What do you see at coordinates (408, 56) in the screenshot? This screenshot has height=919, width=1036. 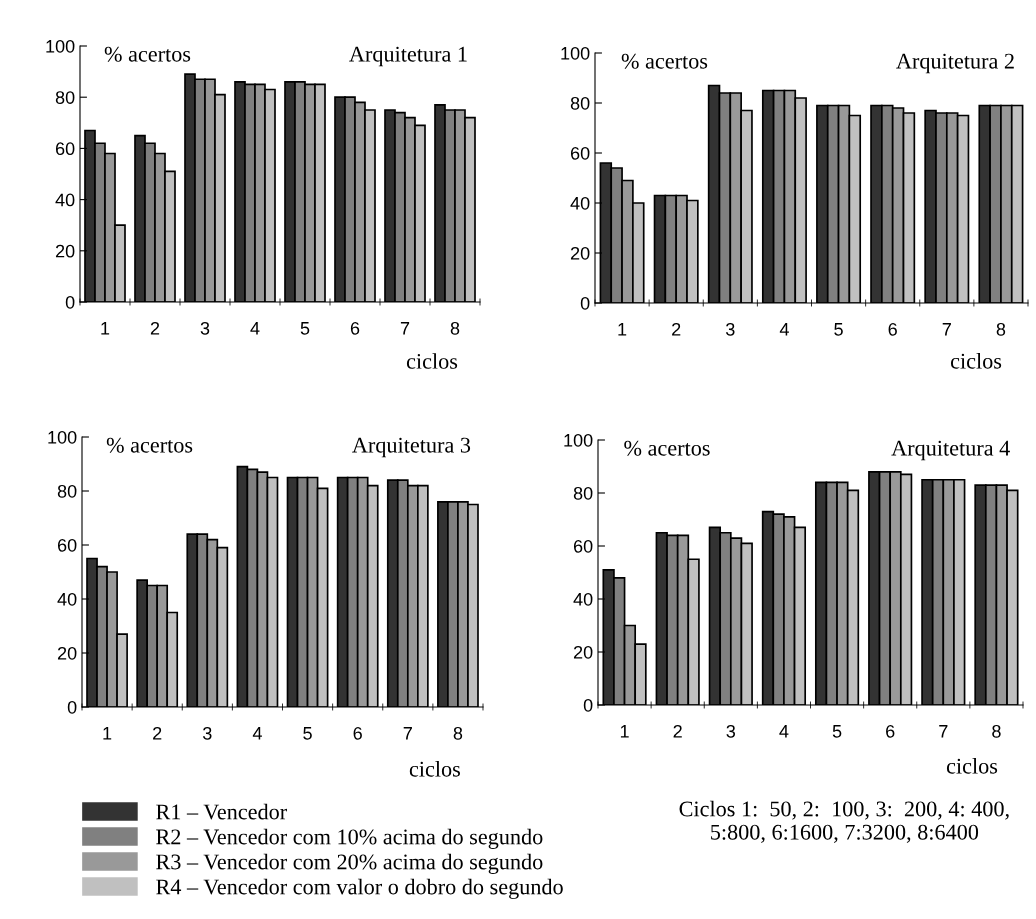 I see `chart-title: Arquitetura 1` at bounding box center [408, 56].